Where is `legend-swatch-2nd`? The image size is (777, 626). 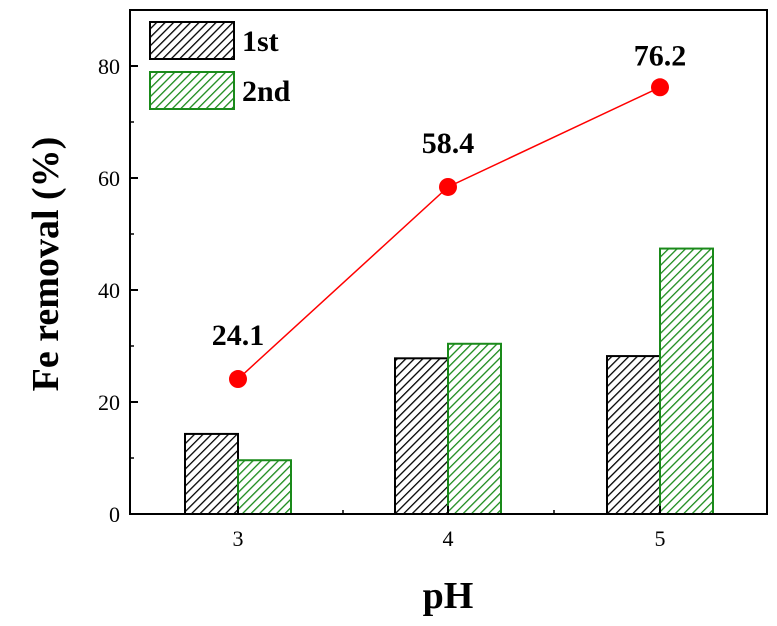
legend-swatch-2nd is located at coordinates (192, 90).